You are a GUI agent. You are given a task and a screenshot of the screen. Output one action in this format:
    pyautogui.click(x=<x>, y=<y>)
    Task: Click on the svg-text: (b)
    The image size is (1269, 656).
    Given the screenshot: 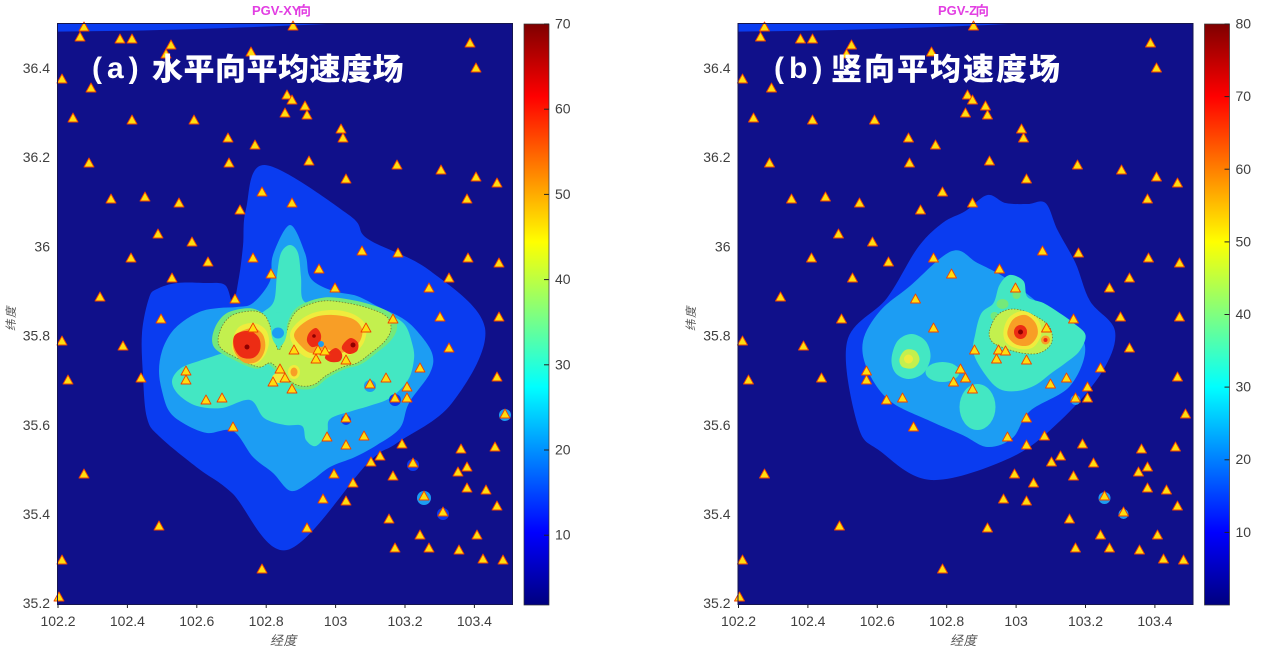 What is the action you would take?
    pyautogui.click(x=800, y=68)
    